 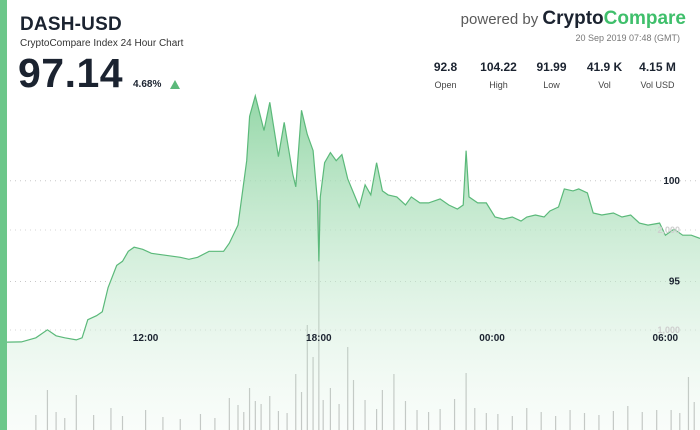 What do you see at coordinates (551, 67) in the screenshot?
I see `stat-value: 91.99` at bounding box center [551, 67].